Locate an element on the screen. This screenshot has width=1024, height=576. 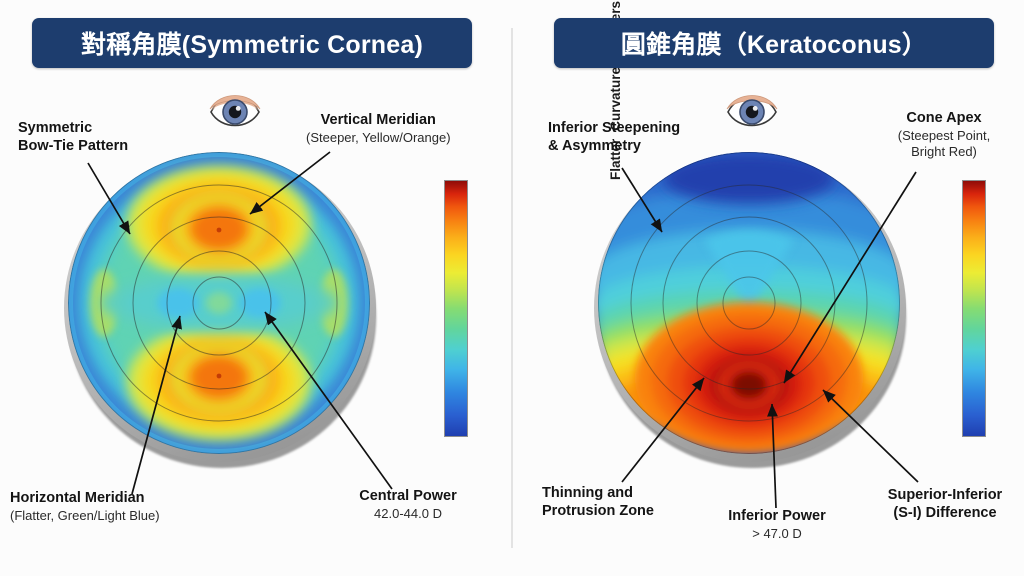
annotation-line-1: Thinning and is located at coordinates (588, 493).